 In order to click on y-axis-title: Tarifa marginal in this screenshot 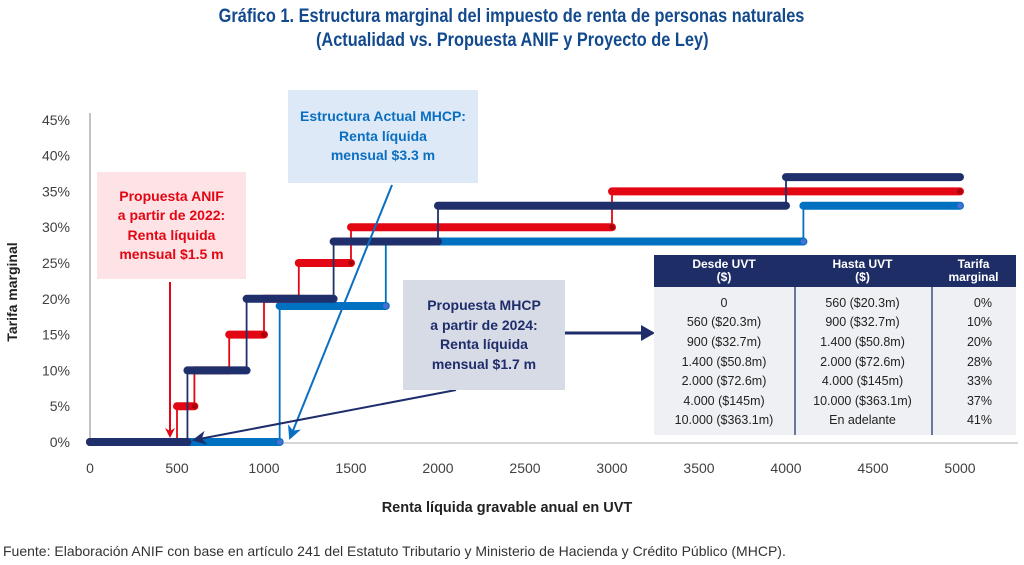, I will do `click(12, 292)`.